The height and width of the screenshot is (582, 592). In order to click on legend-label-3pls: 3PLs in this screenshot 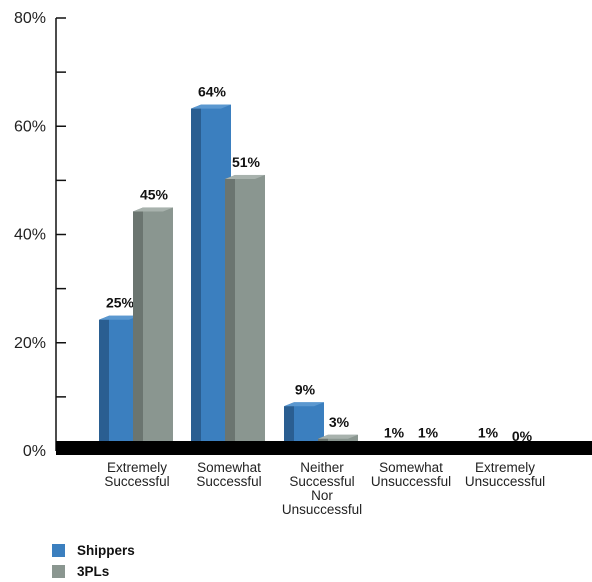, I will do `click(93, 571)`.